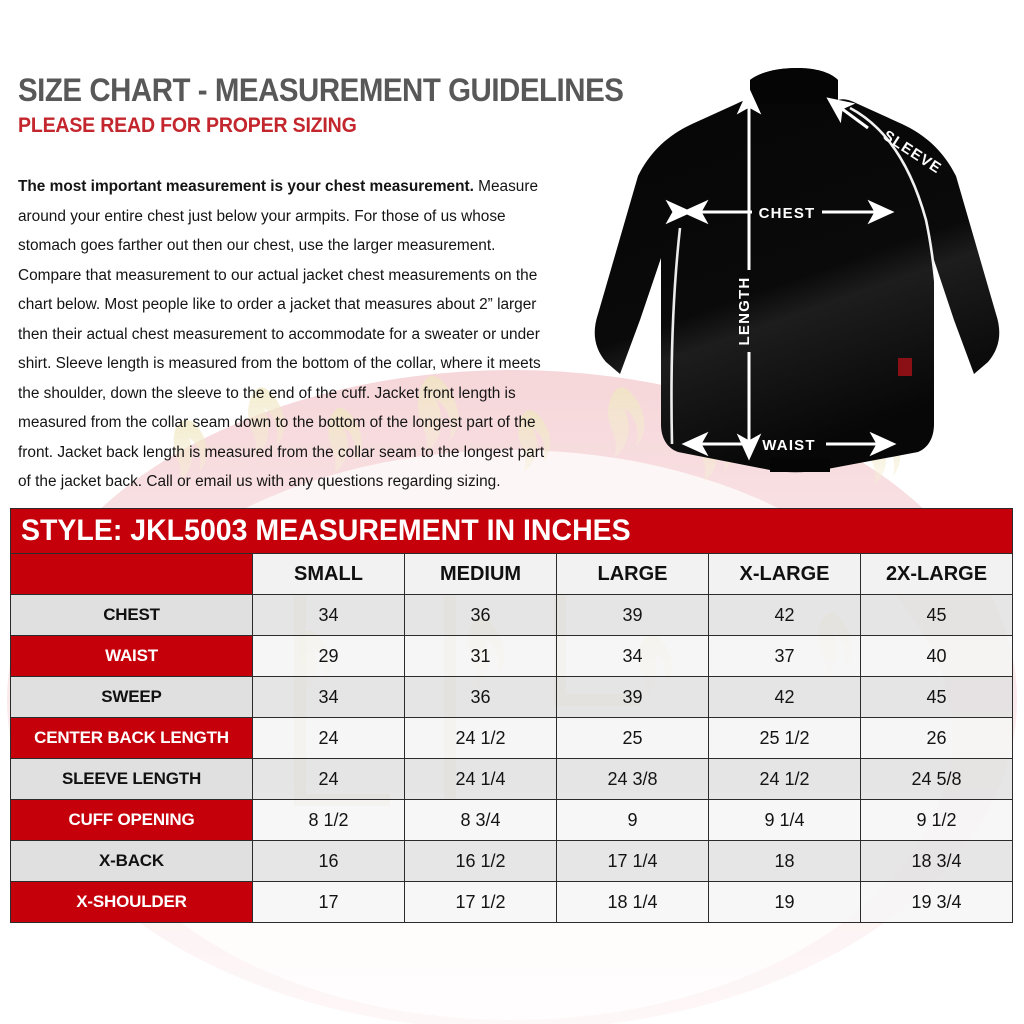 The image size is (1024, 1024). What do you see at coordinates (328, 902) in the screenshot?
I see `cell-xshoulder-small: 17` at bounding box center [328, 902].